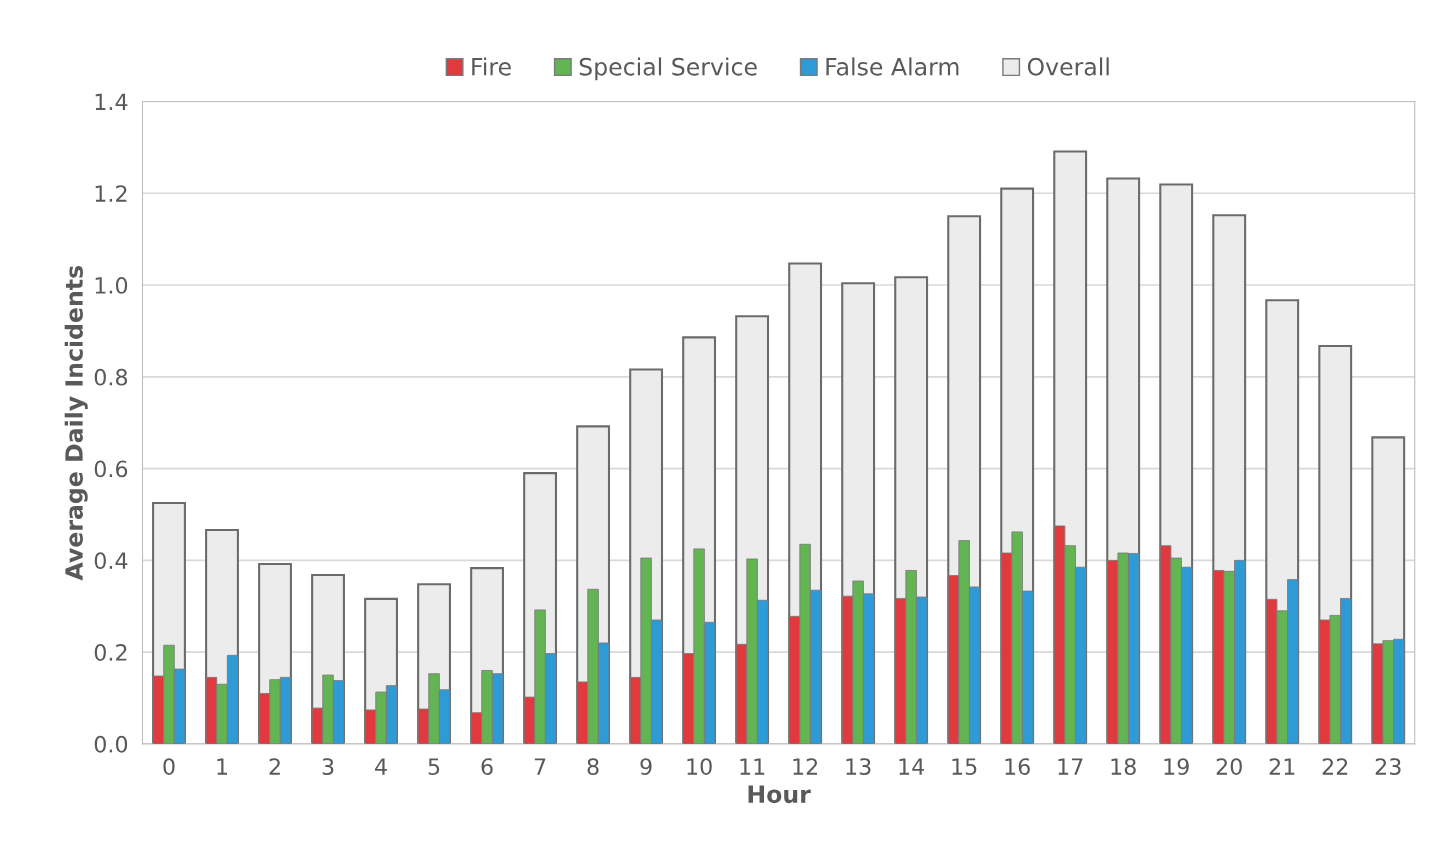 Image resolution: width=1454 pixels, height=860 pixels. Describe the element at coordinates (1335, 766) in the screenshot. I see `x-tick-label: 22` at that location.